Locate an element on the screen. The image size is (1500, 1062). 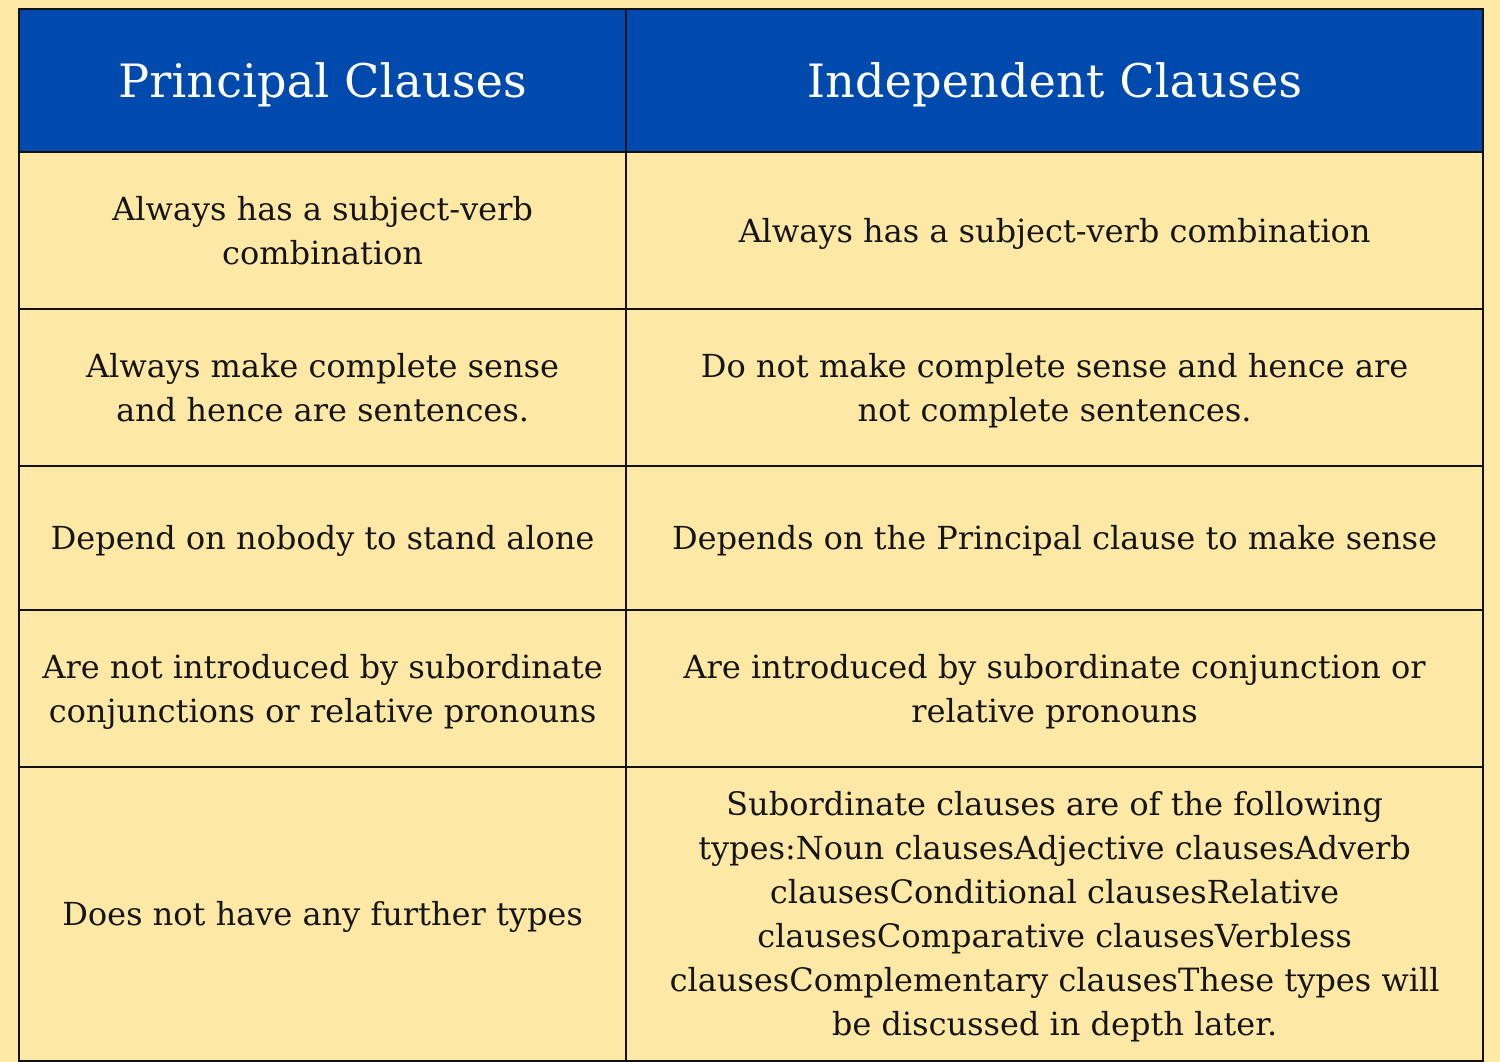
table-header: Principal Clauses Independent Clauses is located at coordinates (751, 80).